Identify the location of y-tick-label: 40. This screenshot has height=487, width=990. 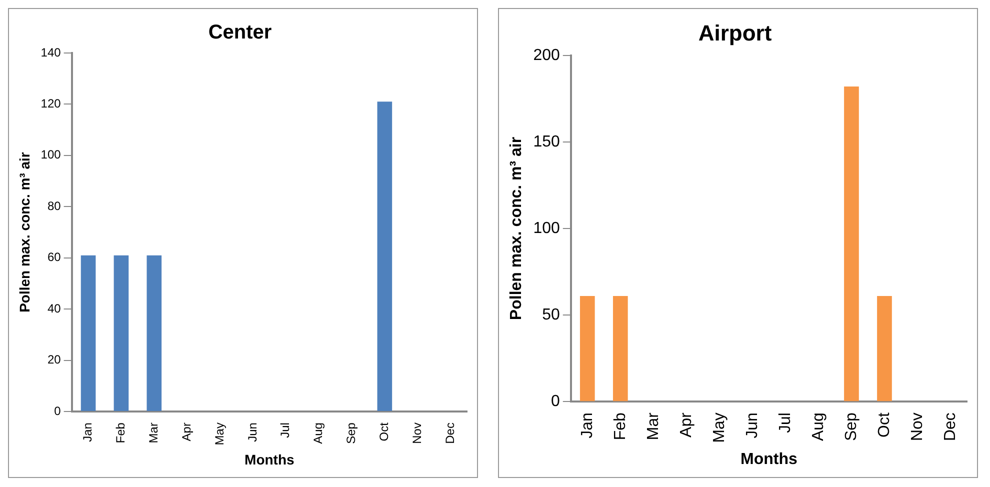
(54, 308).